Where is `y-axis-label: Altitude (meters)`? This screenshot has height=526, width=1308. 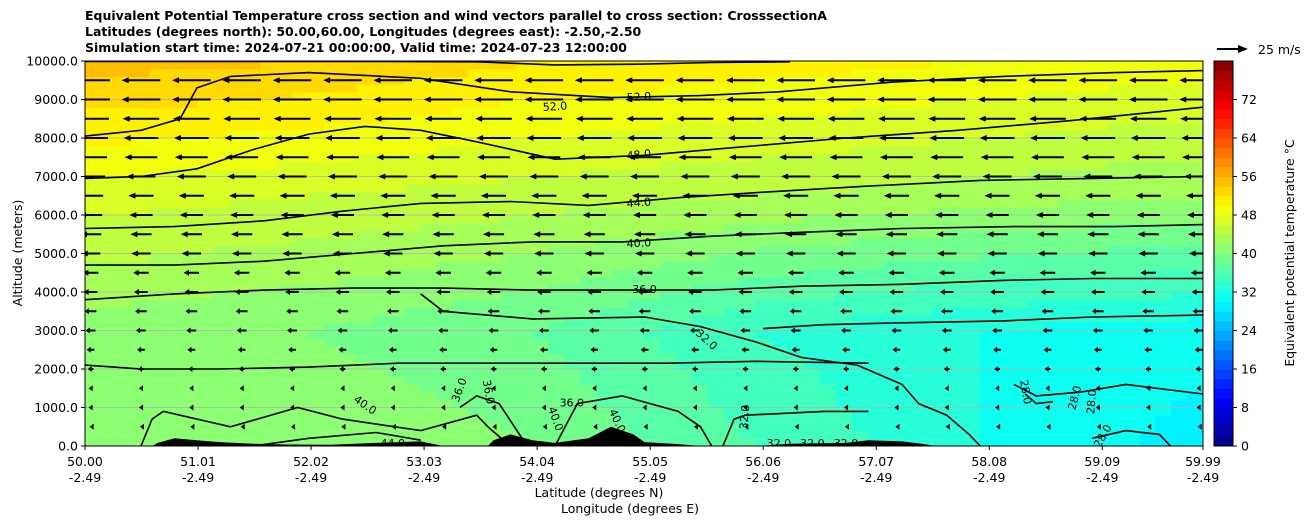
y-axis-label: Altitude (meters) is located at coordinates (17, 253).